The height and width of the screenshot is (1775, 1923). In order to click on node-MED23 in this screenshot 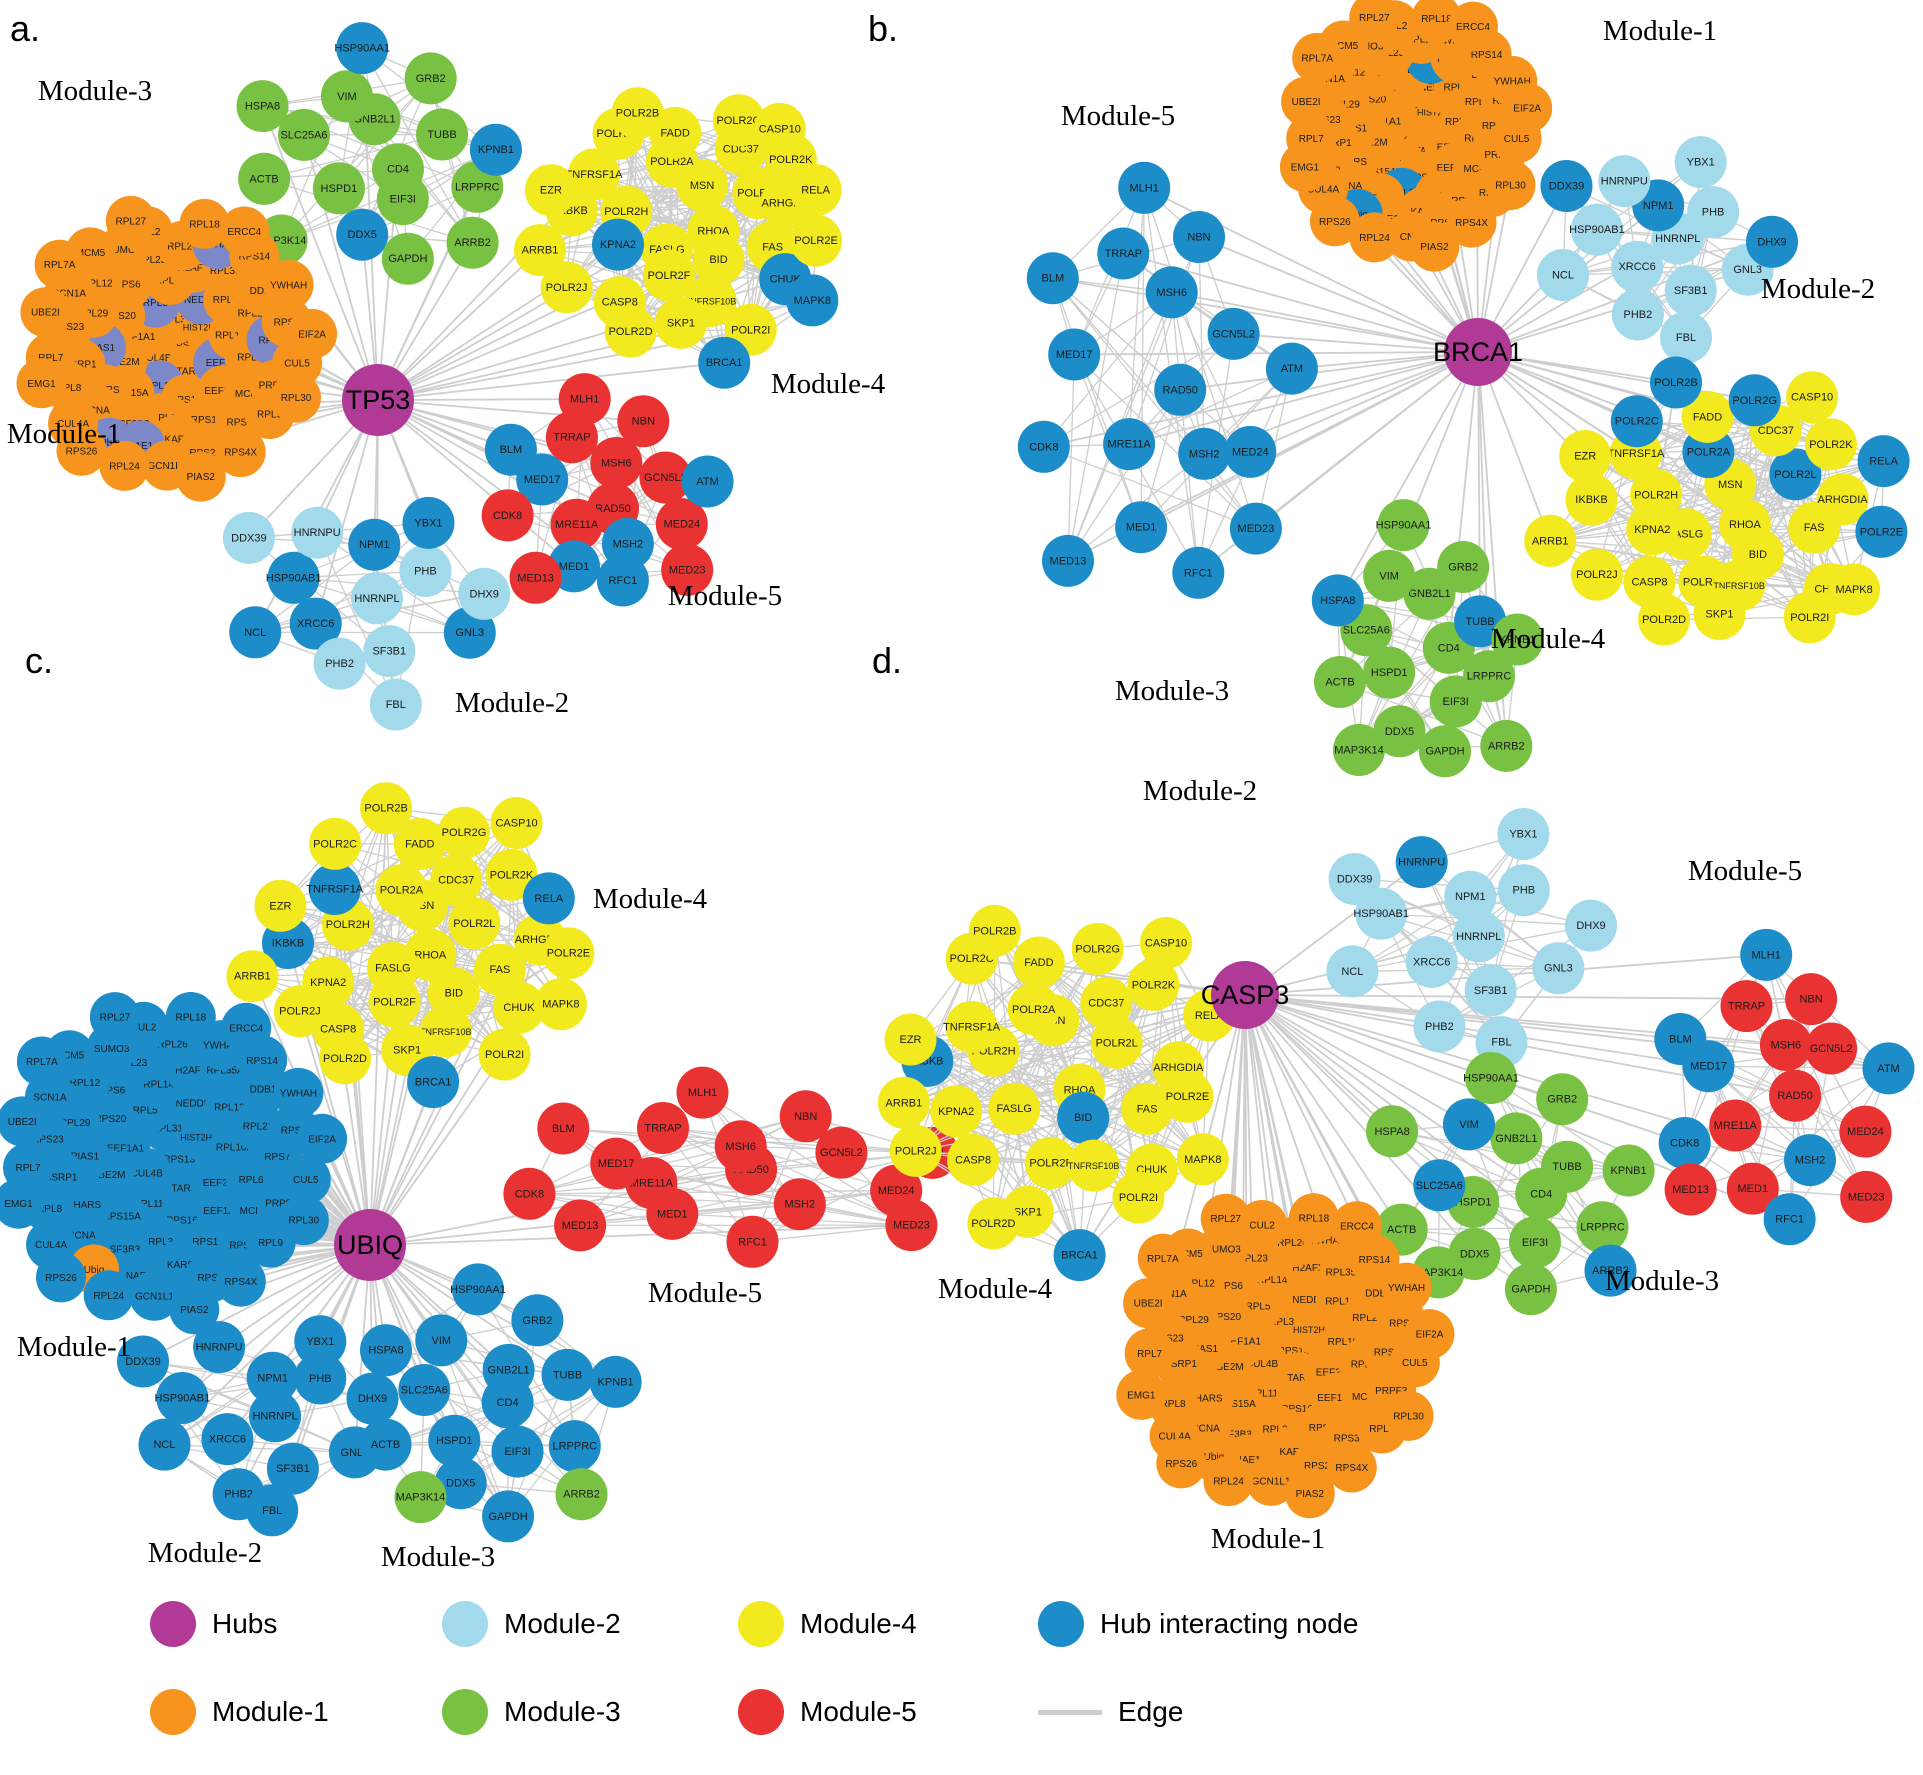, I will do `click(1255, 528)`.